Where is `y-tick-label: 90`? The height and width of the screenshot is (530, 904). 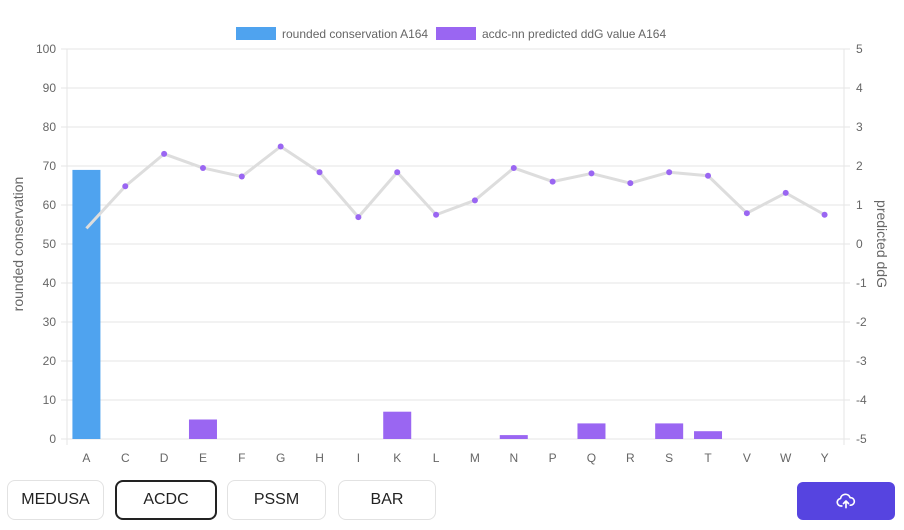 y-tick-label: 90 is located at coordinates (50, 88).